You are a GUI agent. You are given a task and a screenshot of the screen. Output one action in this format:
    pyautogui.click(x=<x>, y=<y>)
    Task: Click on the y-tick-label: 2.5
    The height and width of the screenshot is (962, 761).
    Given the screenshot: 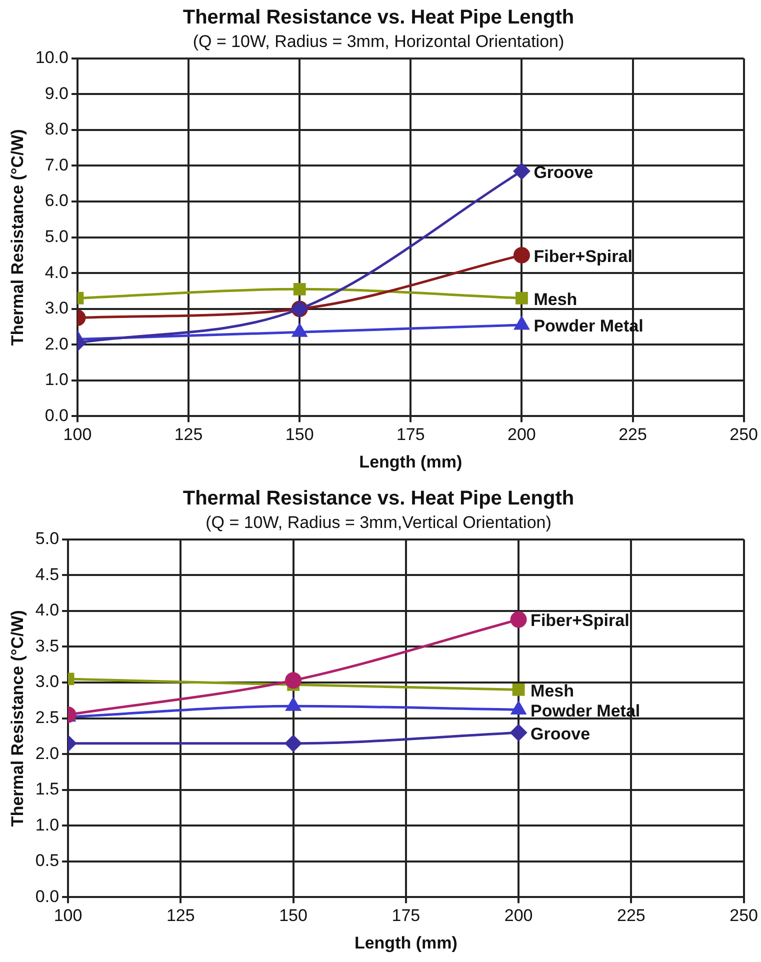 What is the action you would take?
    pyautogui.click(x=47, y=717)
    